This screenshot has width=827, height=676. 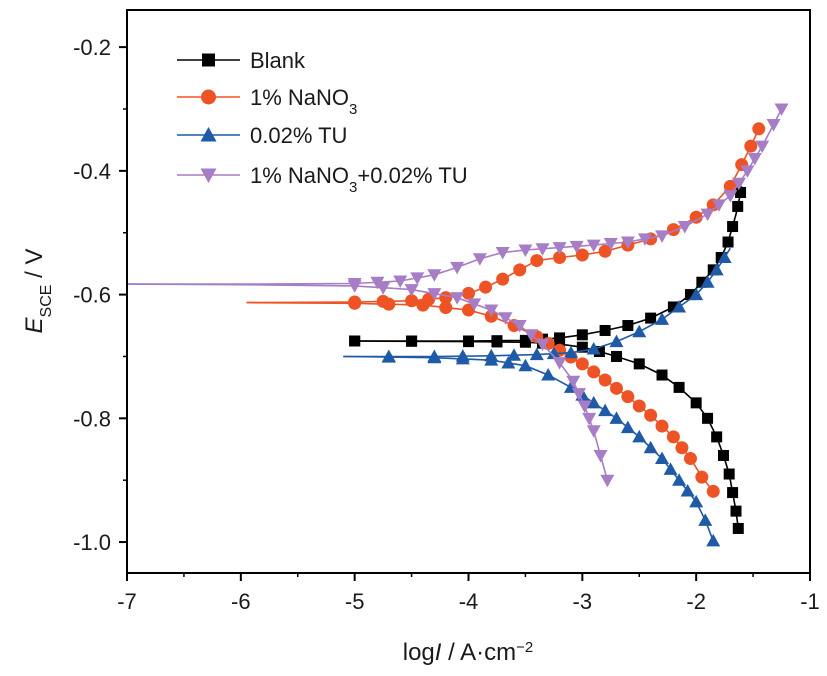 I want to click on series-1-cathodic-line, so click(x=547, y=434).